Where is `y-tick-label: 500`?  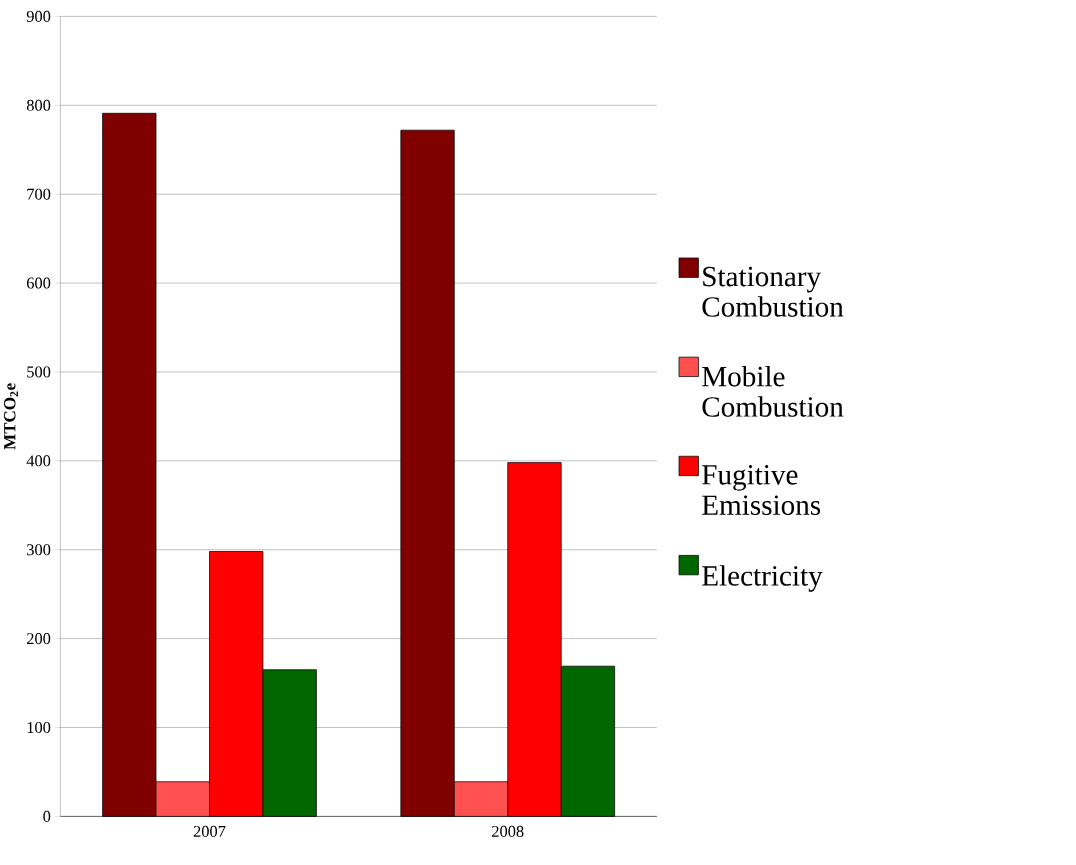
y-tick-label: 500 is located at coordinates (39, 372).